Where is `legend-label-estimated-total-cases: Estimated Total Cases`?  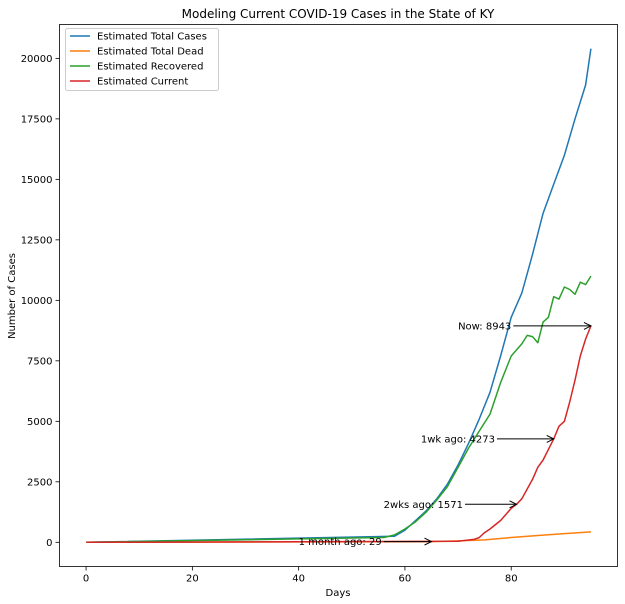 legend-label-estimated-total-cases: Estimated Total Cases is located at coordinates (152, 37).